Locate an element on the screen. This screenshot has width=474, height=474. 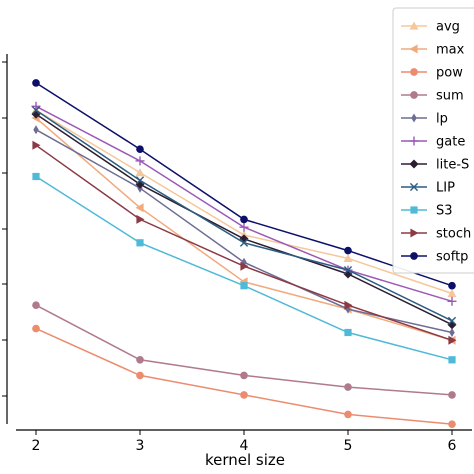
x-tick-label: 6 is located at coordinates (452, 446).